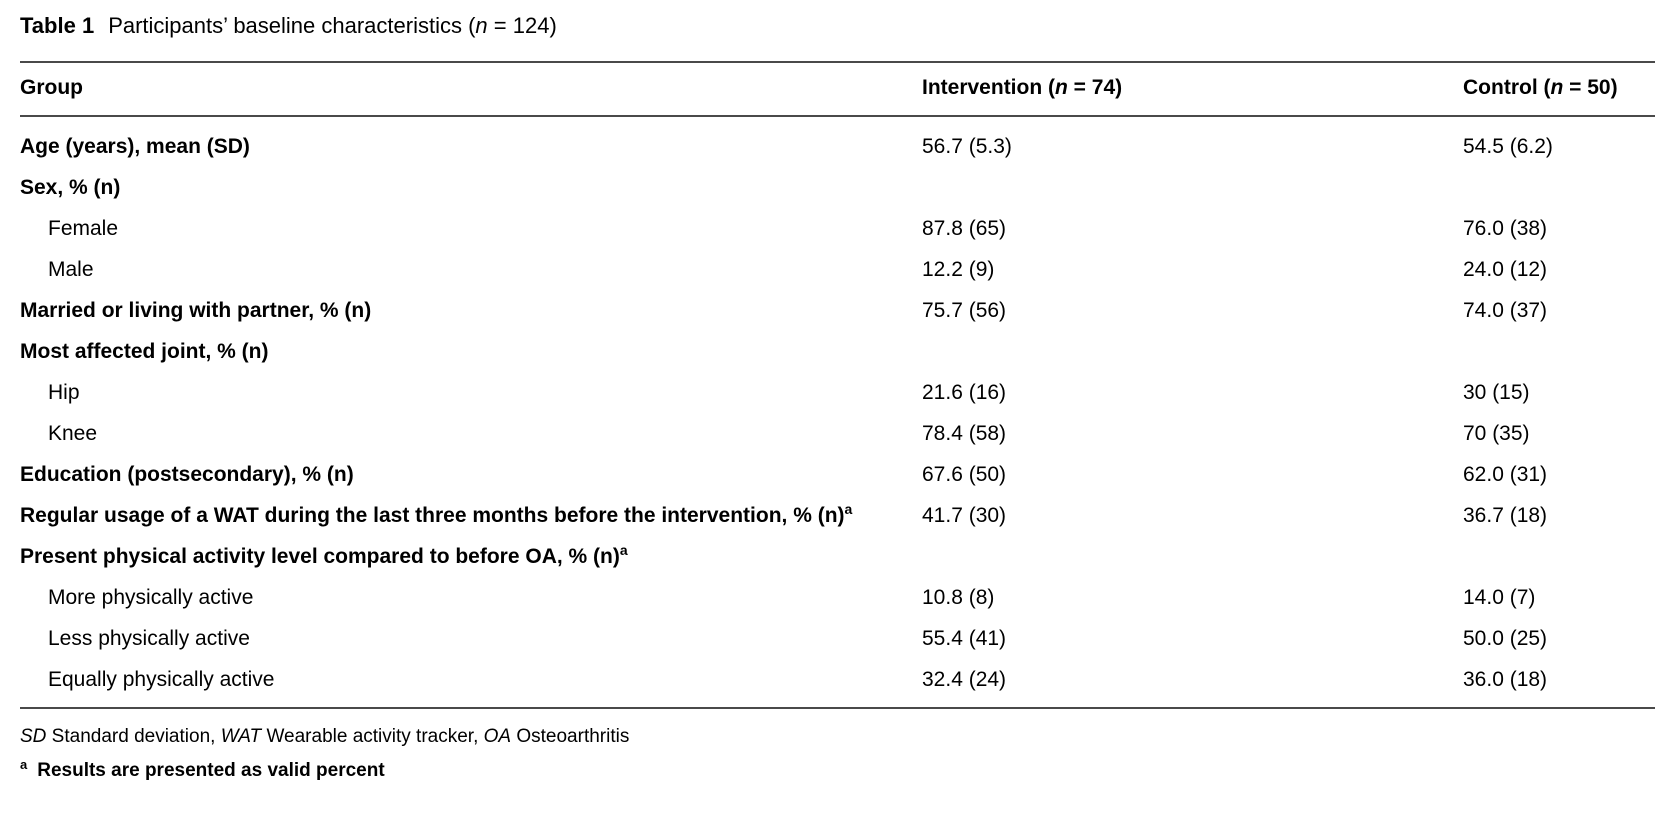  What do you see at coordinates (989, 87) in the screenshot?
I see `intervention-header-text: Intervention (` at bounding box center [989, 87].